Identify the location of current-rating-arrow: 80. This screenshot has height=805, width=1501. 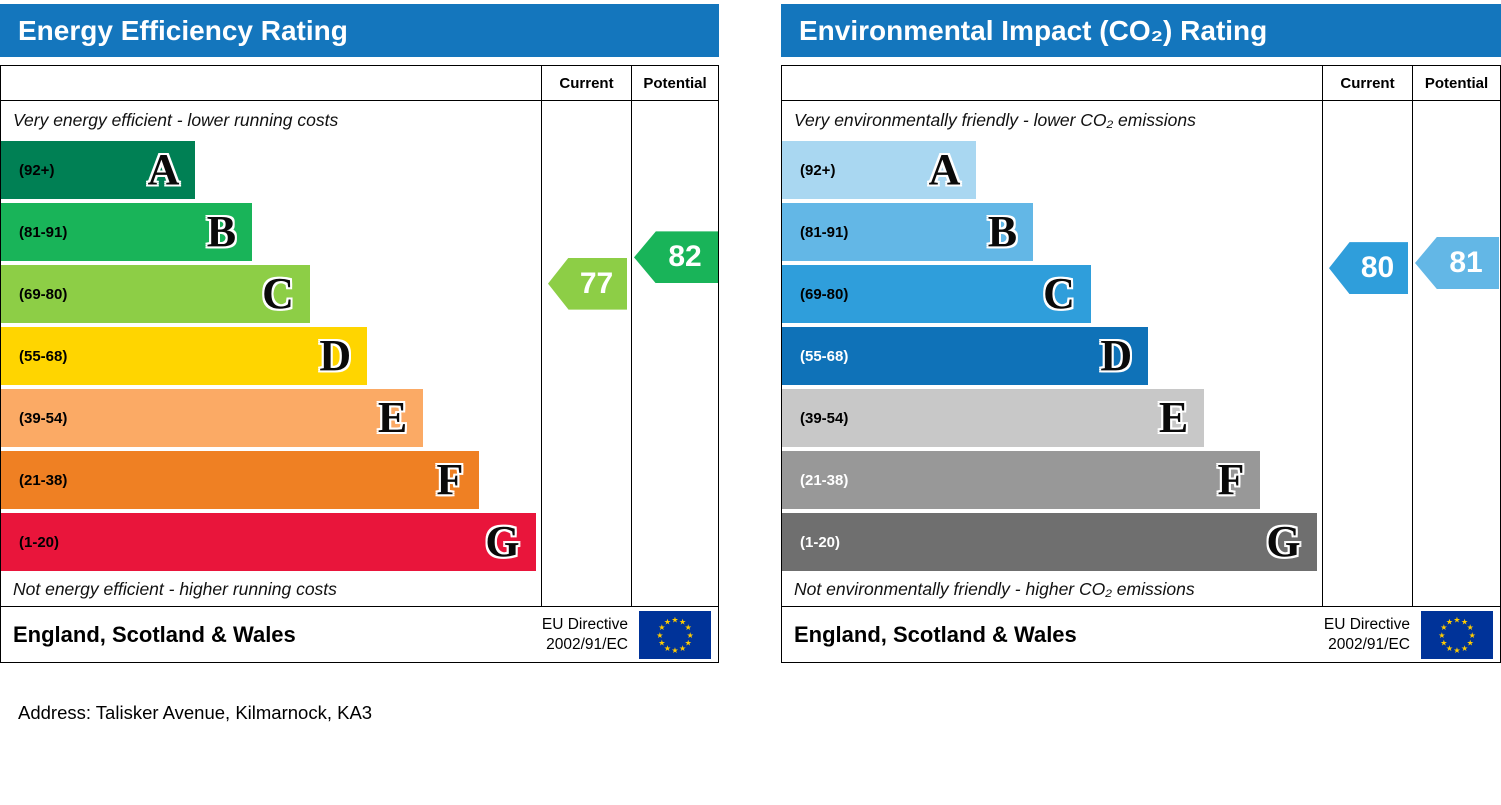
(1368, 268).